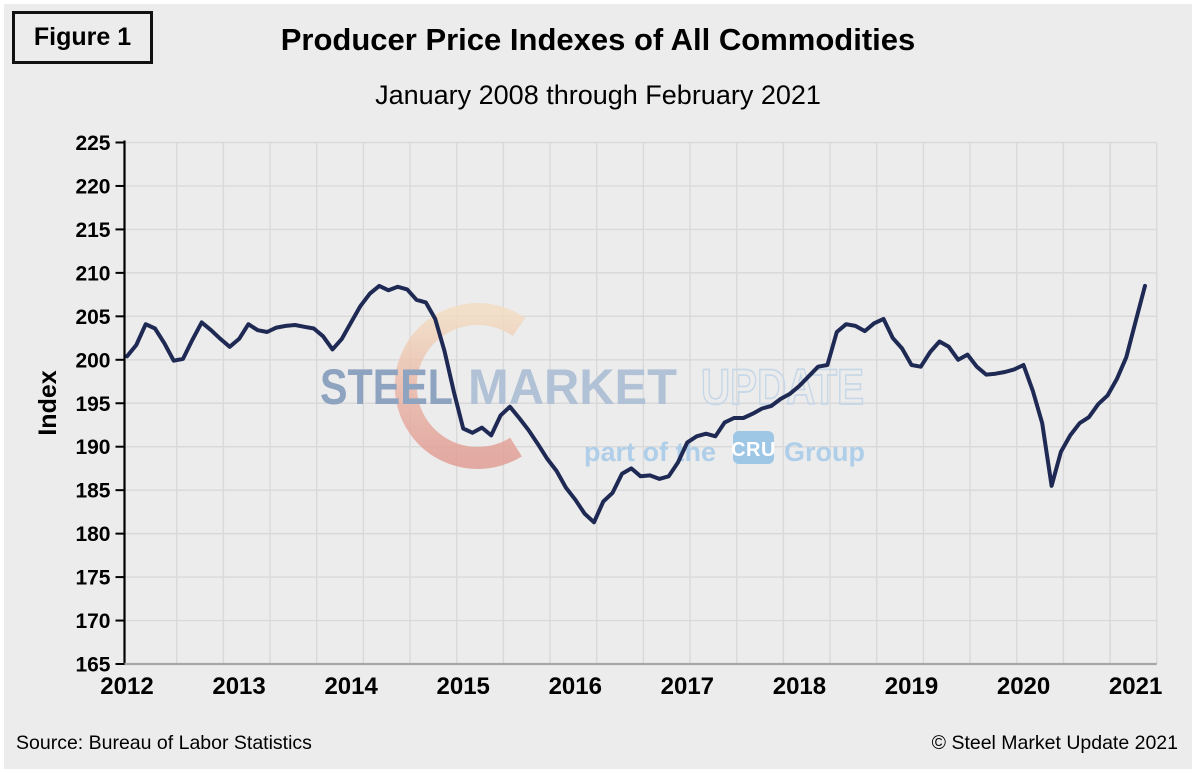  What do you see at coordinates (92, 404) in the screenshot?
I see `y-tick-label: 195` at bounding box center [92, 404].